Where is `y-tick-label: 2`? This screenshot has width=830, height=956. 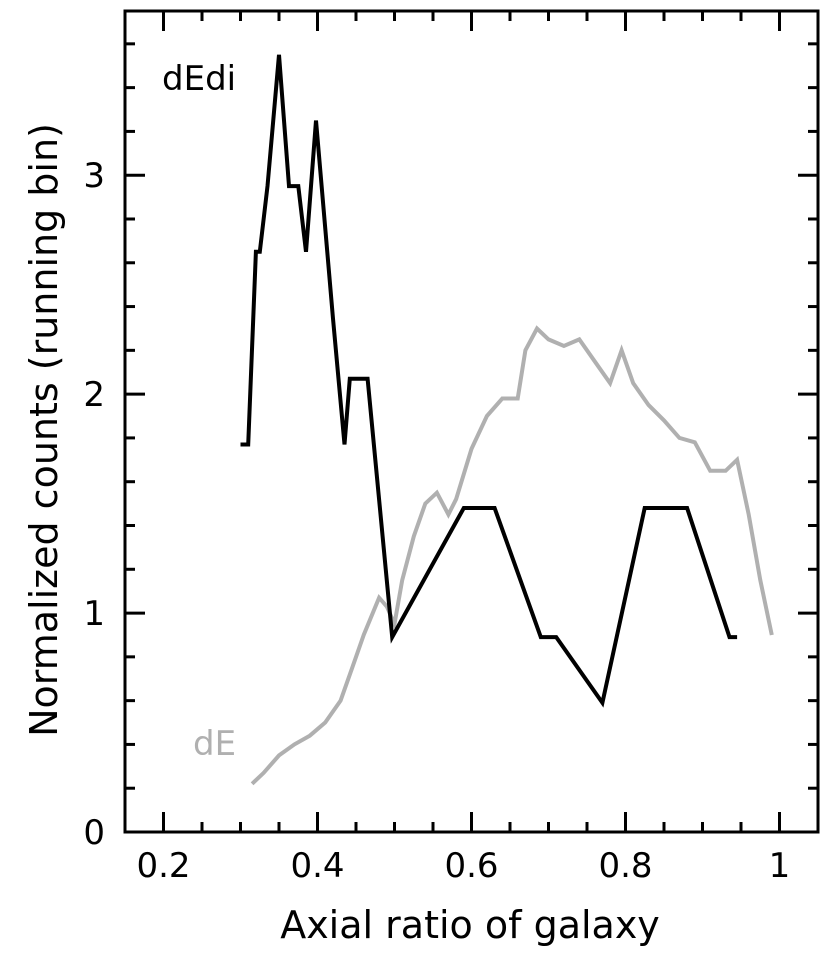 y-tick-label: 2 is located at coordinates (94, 395).